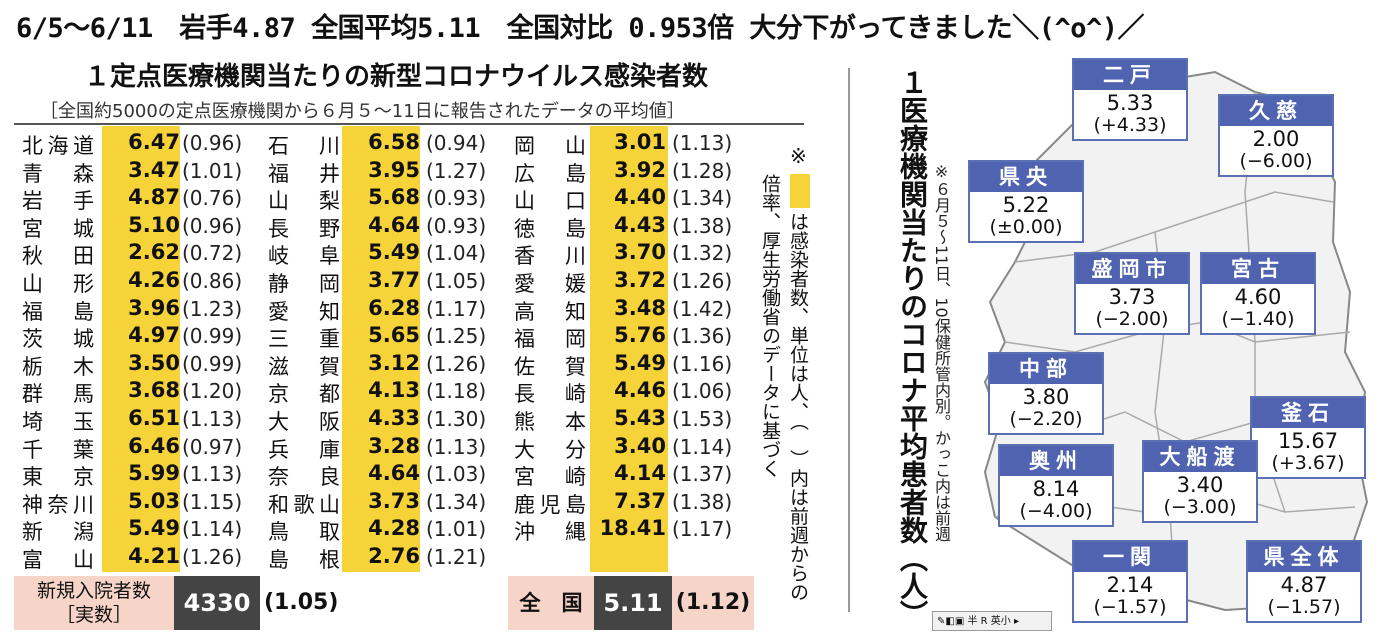 This screenshot has width=1391, height=642. Describe the element at coordinates (212, 253) in the screenshot. I see `weekly-ratio: (0.72)` at that location.